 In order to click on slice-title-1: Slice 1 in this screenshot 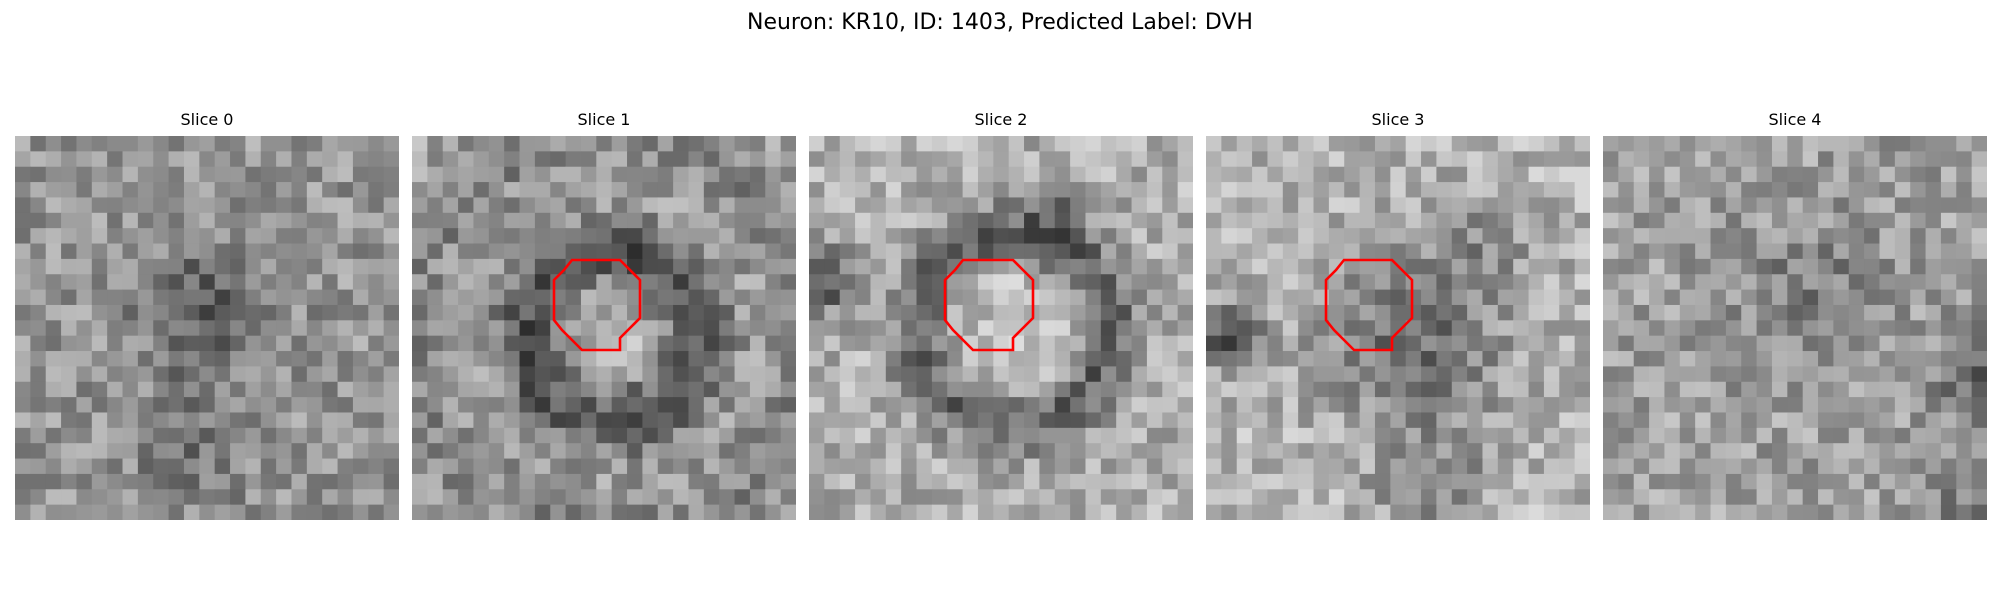, I will do `click(604, 119)`.